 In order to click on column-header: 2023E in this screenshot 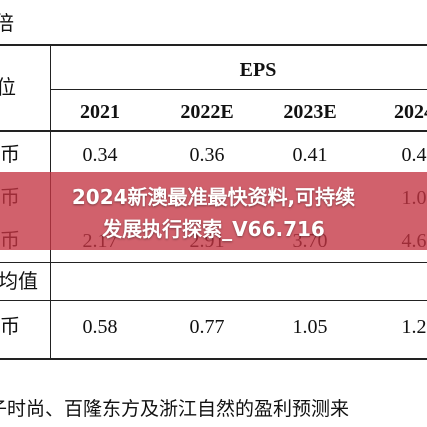, I will do `click(310, 112)`.